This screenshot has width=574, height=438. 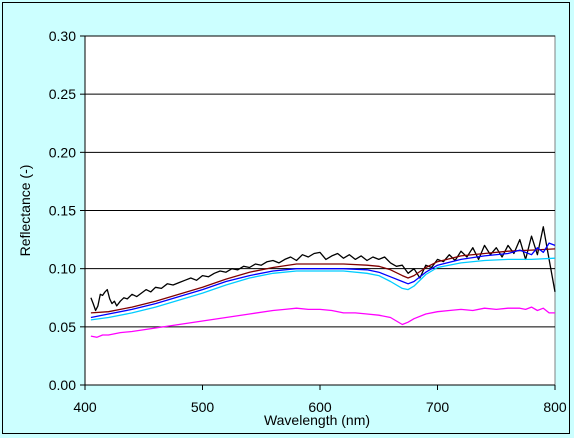 I want to click on y-tick-label: 0.30, so click(x=62, y=36).